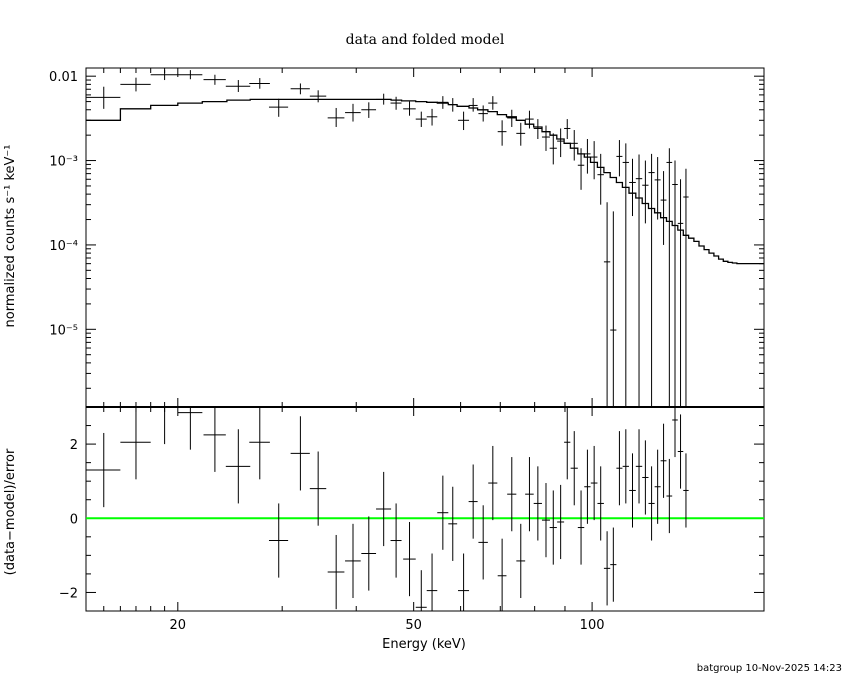 This screenshot has width=850, height=680. What do you see at coordinates (68, 593) in the screenshot?
I see `y-tick-label: −2` at bounding box center [68, 593].